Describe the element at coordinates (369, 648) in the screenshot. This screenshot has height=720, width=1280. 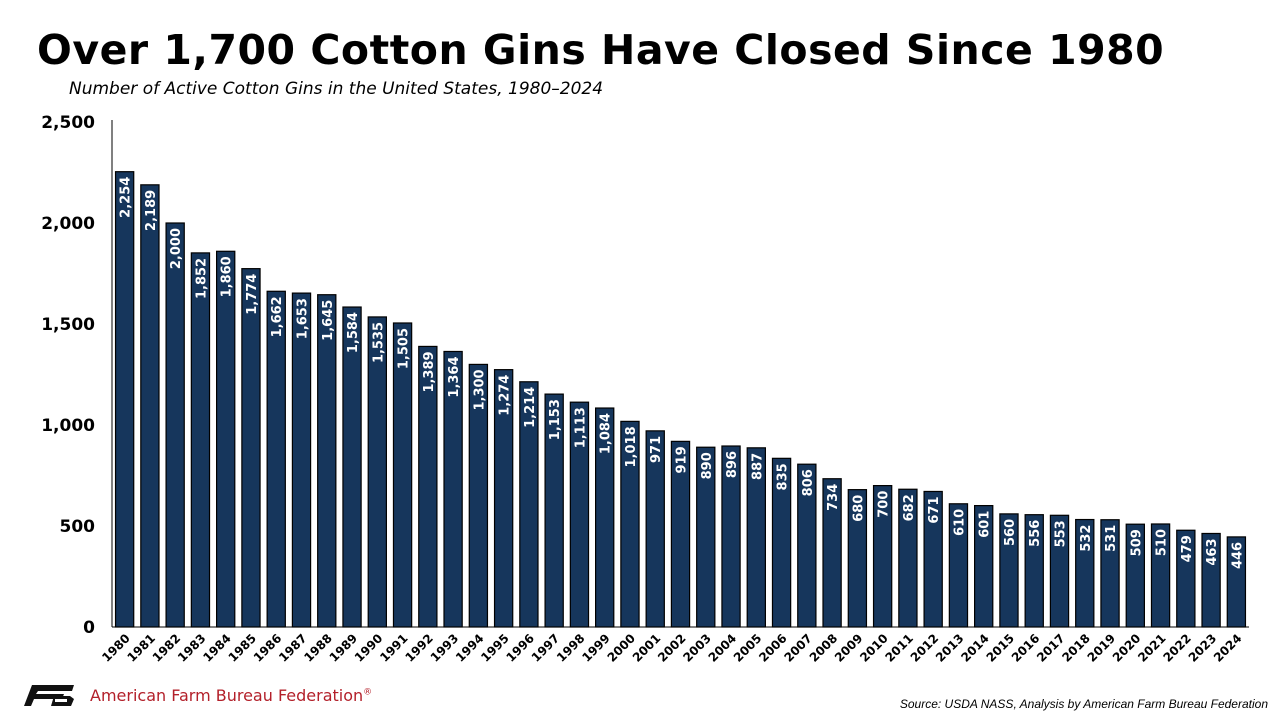
I see `x-tick-label: 1990` at that location.